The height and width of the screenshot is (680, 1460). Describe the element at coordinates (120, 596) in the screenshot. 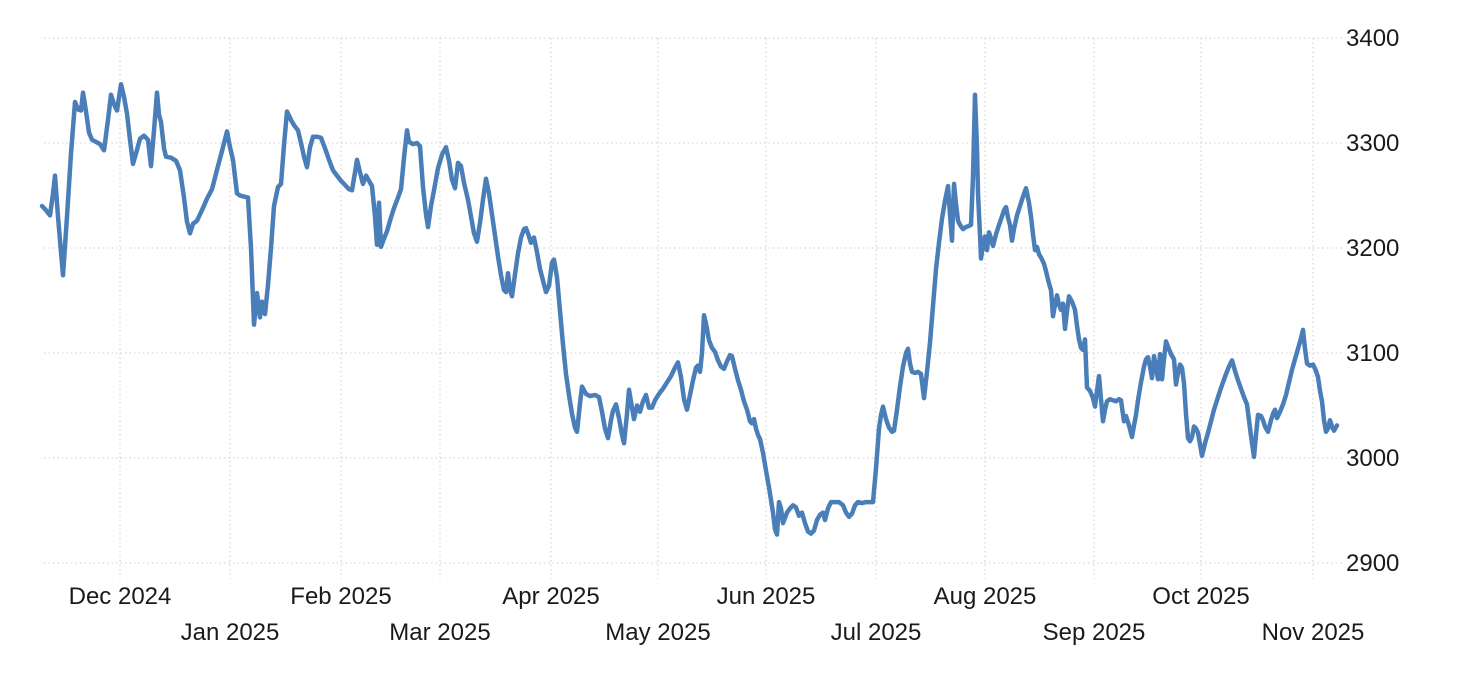

I see `x-tick-label-dec-2024: Dec 2024` at that location.